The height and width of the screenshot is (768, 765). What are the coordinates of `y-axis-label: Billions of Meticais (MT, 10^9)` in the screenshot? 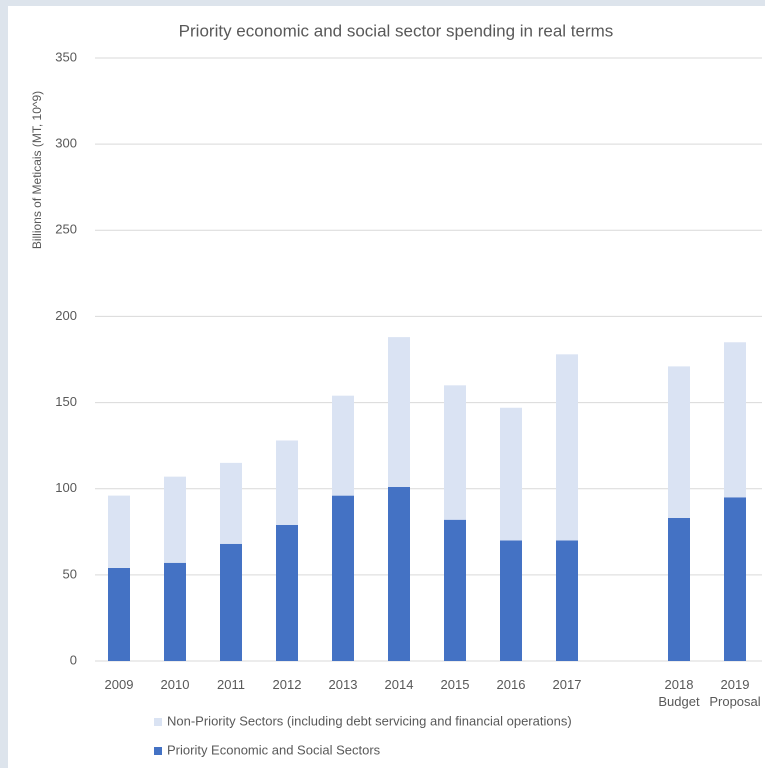 It's located at (37, 170).